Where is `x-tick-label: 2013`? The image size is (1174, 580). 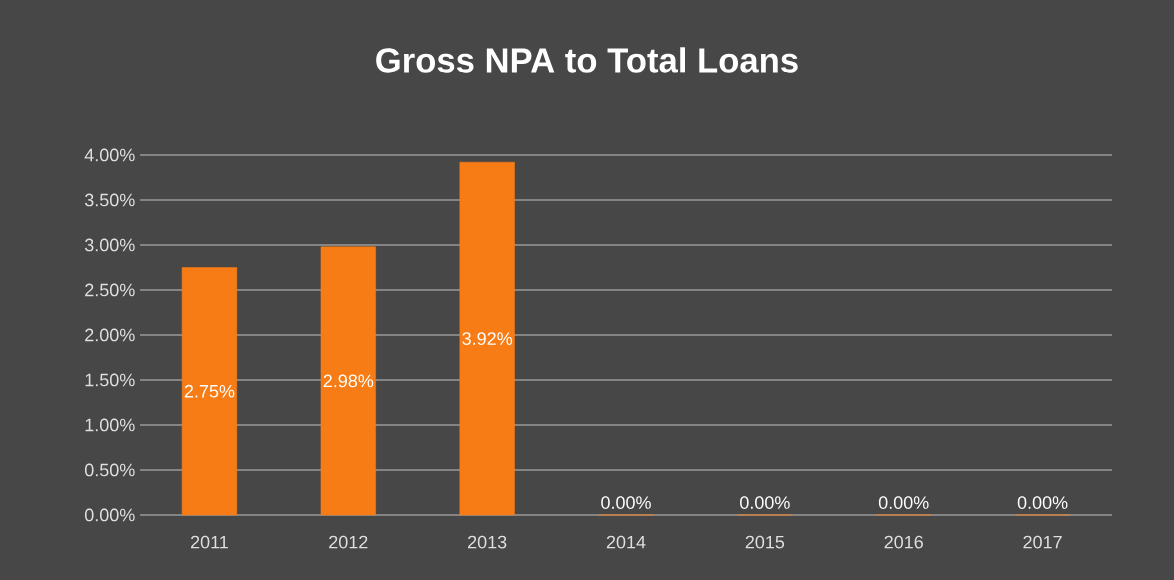
x-tick-label: 2013 is located at coordinates (487, 542).